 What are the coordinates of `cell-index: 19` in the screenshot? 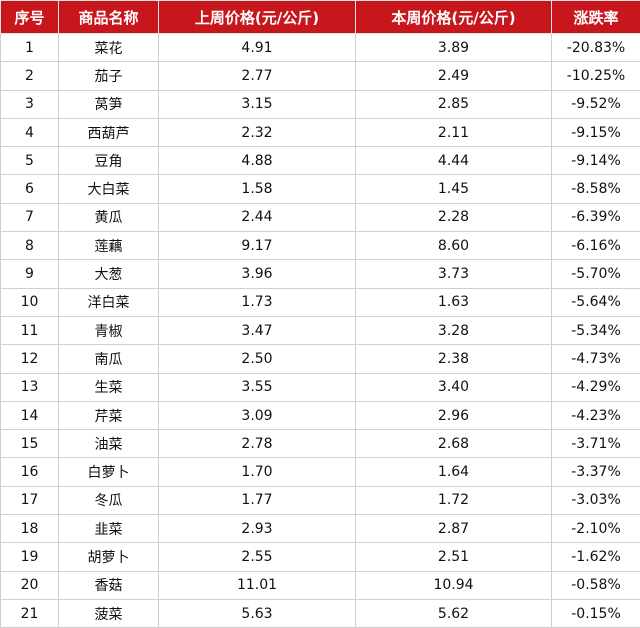 It's located at (30, 557).